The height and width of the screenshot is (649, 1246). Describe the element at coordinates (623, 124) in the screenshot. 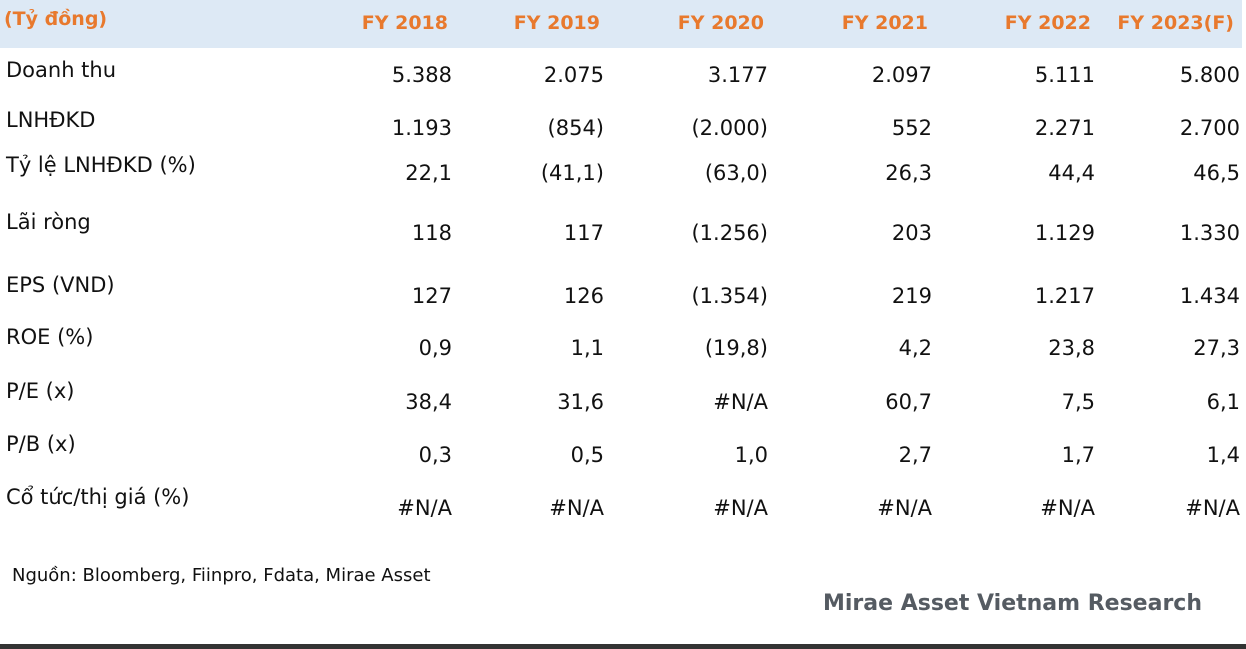

I see `table-row: LNHĐKD 1.193 (854) (2.000) 552 2.271 2.700` at that location.